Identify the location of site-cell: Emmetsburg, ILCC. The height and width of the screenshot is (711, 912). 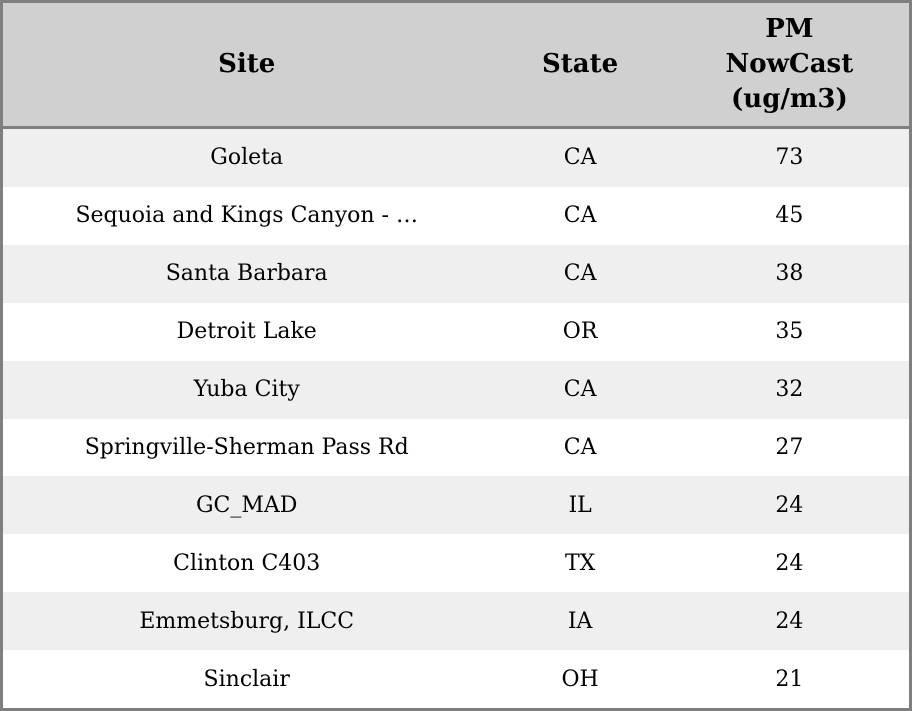
(247, 621).